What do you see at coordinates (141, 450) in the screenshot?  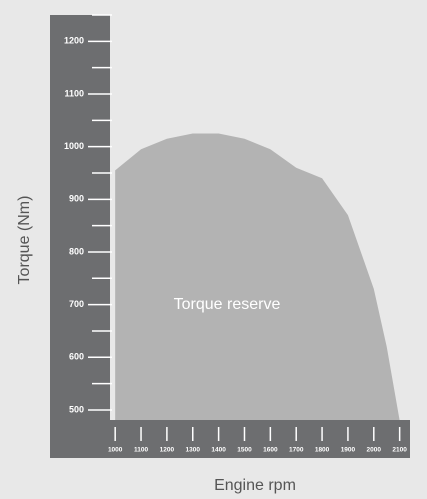 I see `x-tick-label: 1100` at bounding box center [141, 450].